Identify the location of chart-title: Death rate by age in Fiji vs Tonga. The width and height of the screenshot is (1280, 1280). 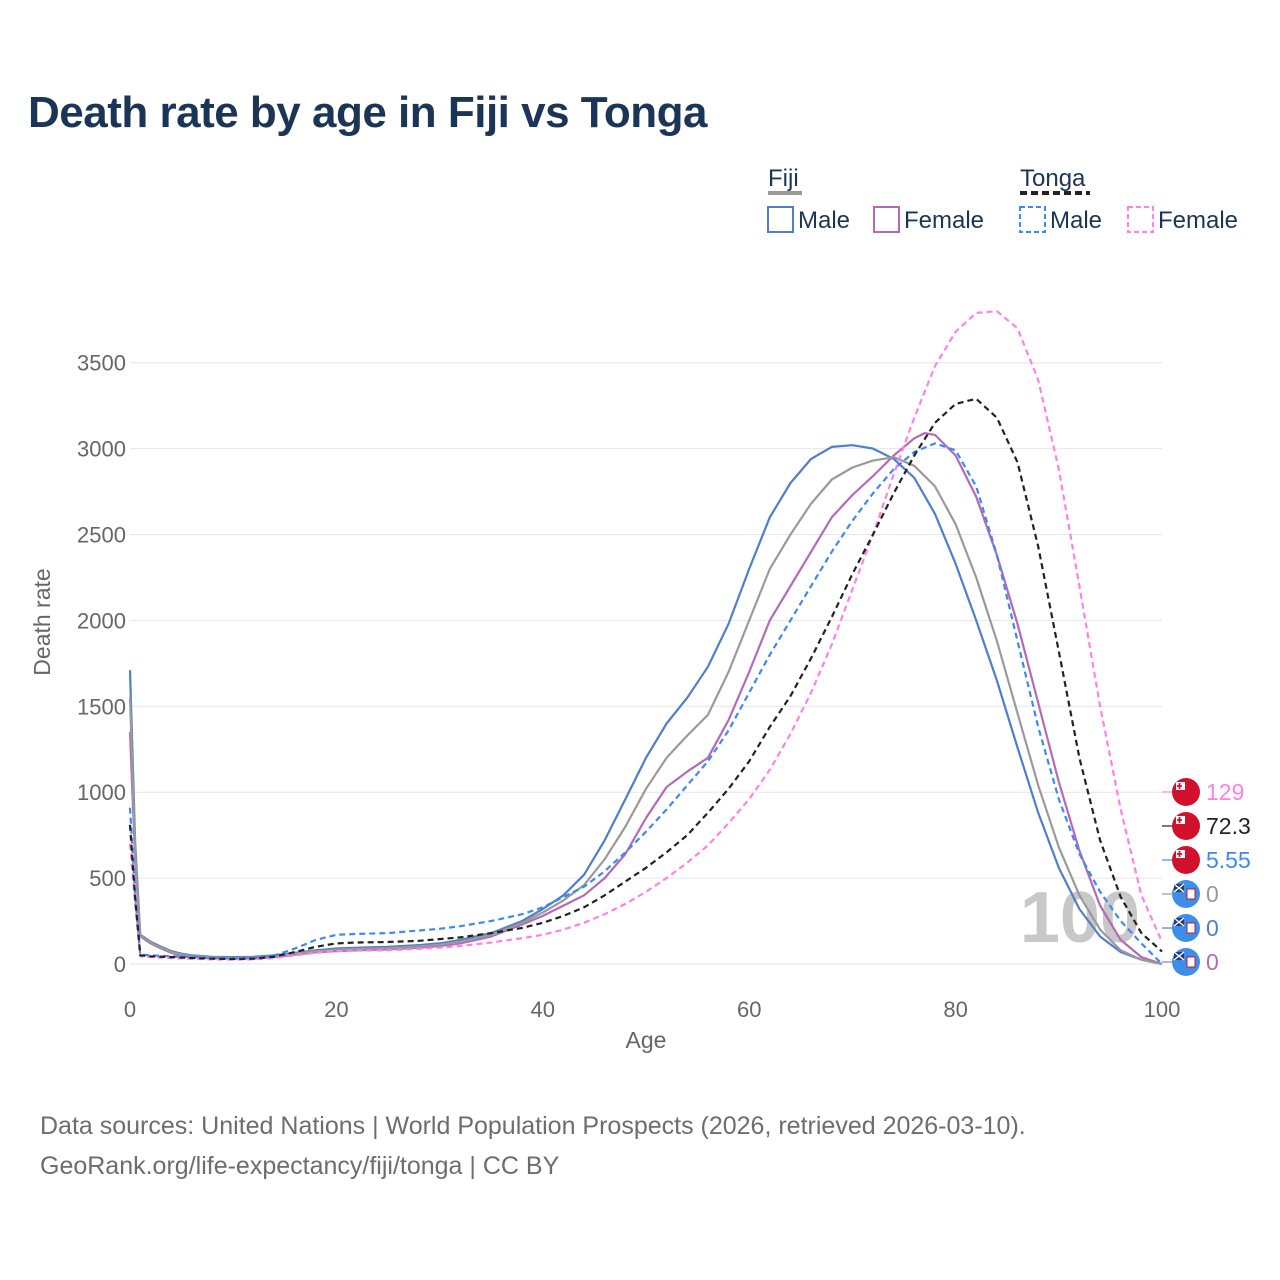
(368, 112).